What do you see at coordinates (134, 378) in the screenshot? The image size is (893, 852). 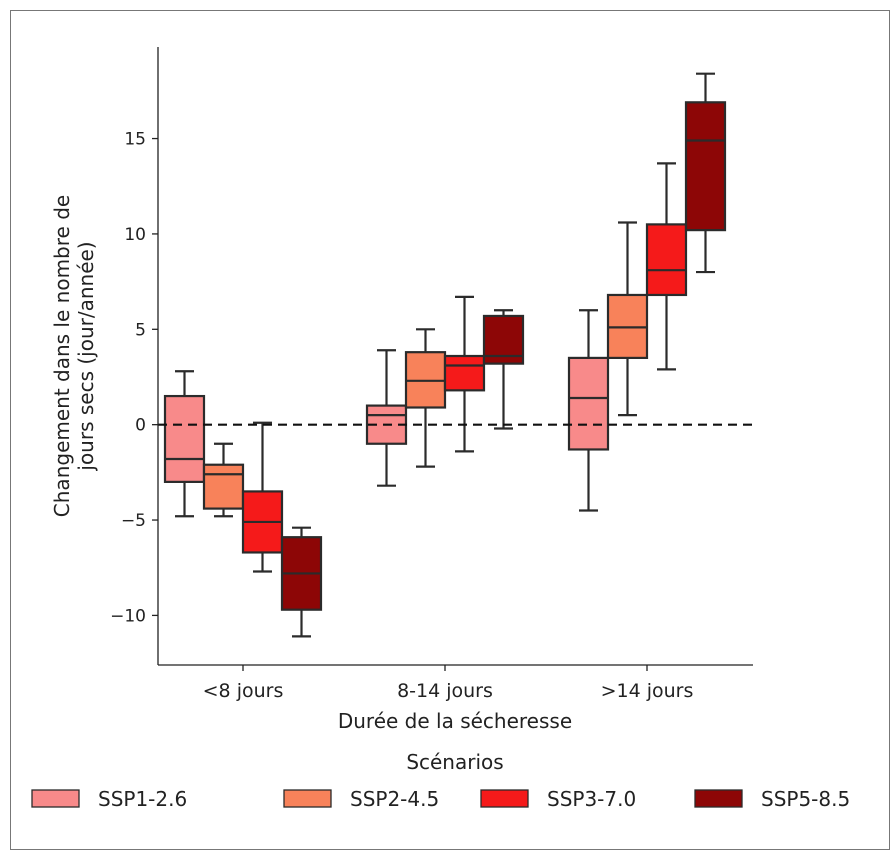 I see `y-ticks: −10 −5 0 5 10 15` at bounding box center [134, 378].